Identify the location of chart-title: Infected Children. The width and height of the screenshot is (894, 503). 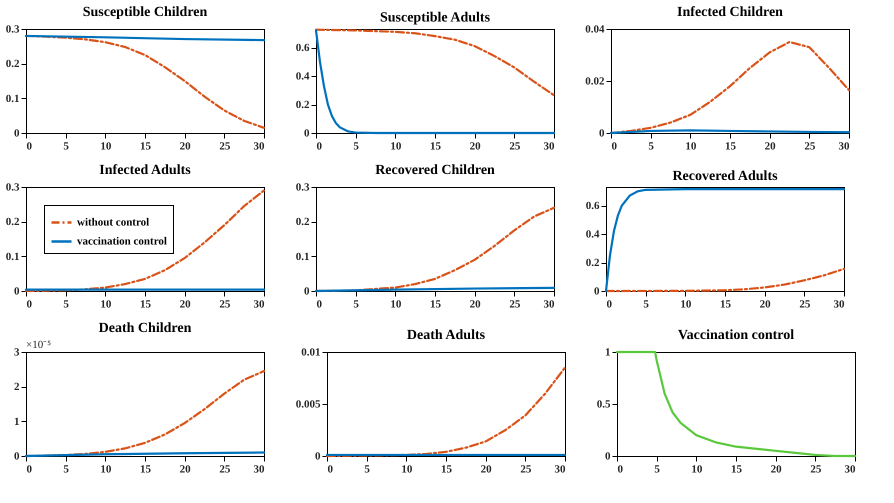
(730, 12).